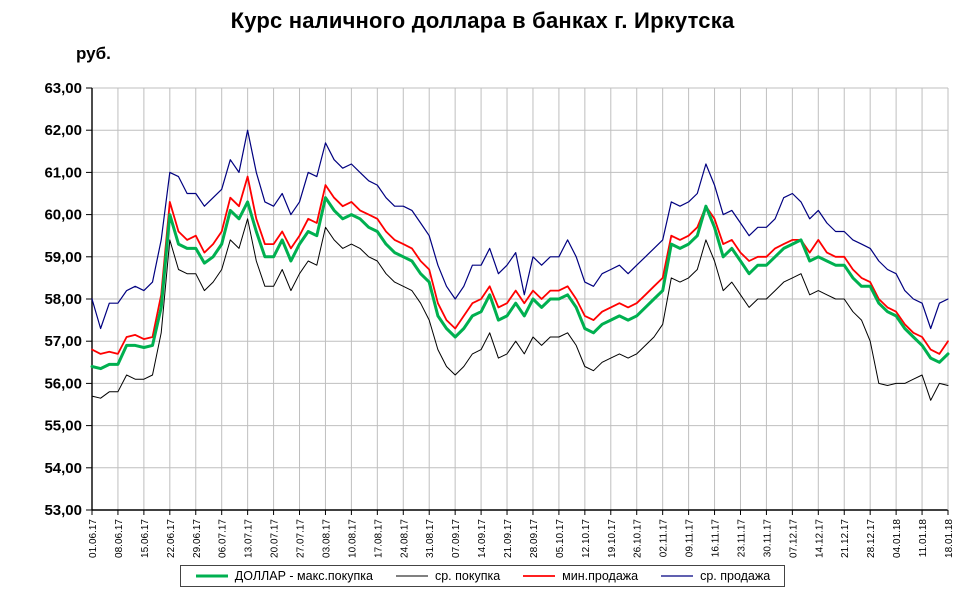 The width and height of the screenshot is (965, 591). I want to click on legend-item-3: ср. продажа, so click(715, 576).